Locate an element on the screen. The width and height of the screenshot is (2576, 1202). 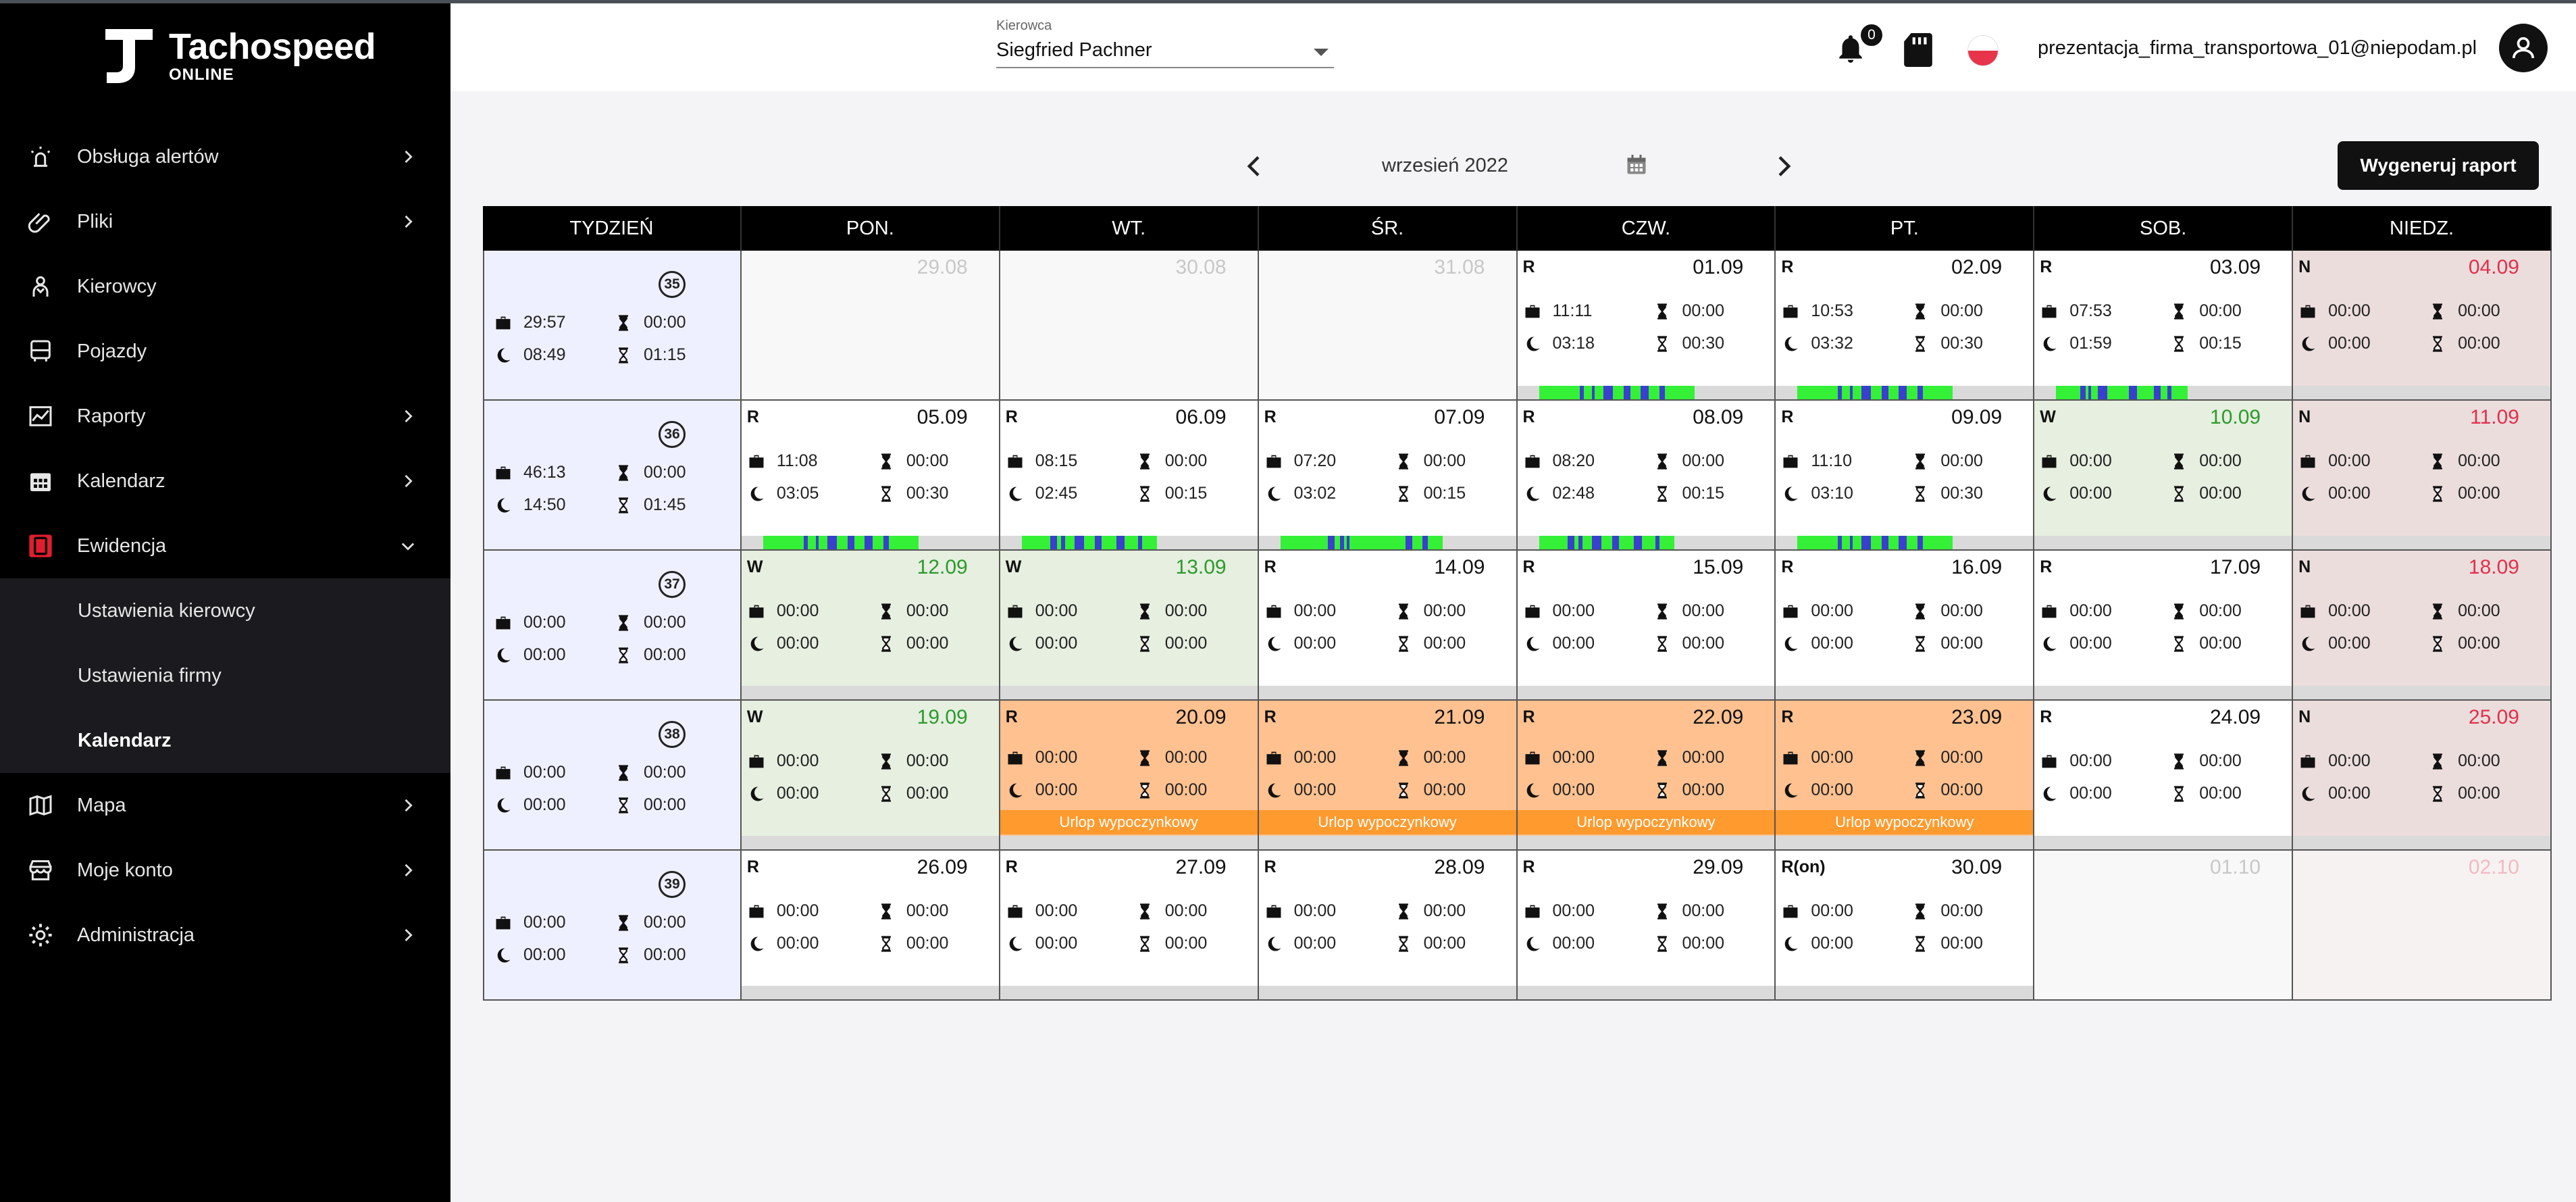
driver-icon is located at coordinates (40, 286).